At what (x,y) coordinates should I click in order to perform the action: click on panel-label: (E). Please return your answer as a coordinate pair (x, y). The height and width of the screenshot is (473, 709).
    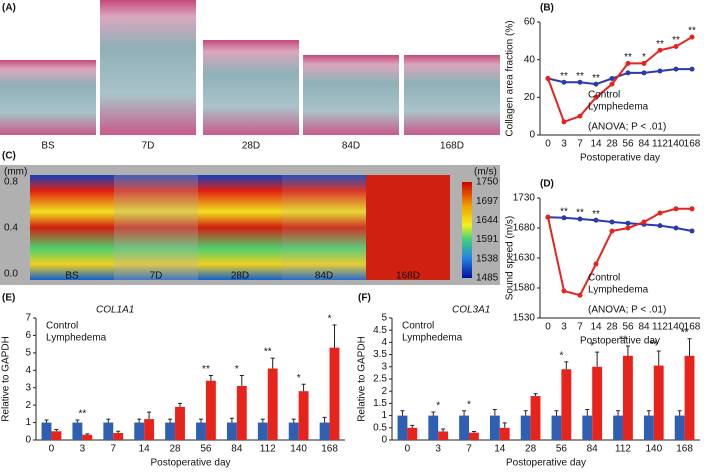
    Looking at the image, I should click on (8, 298).